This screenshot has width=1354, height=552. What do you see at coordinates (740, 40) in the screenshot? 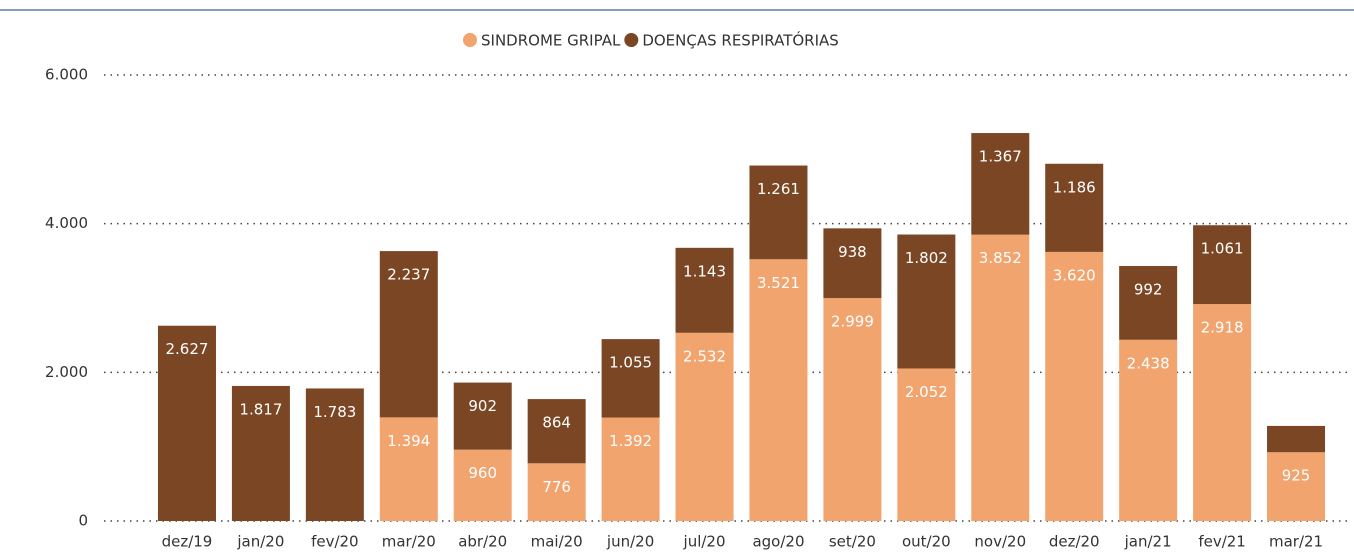
I see `legend-label: DOENÇAS RESPIRATÓRIAS` at bounding box center [740, 40].